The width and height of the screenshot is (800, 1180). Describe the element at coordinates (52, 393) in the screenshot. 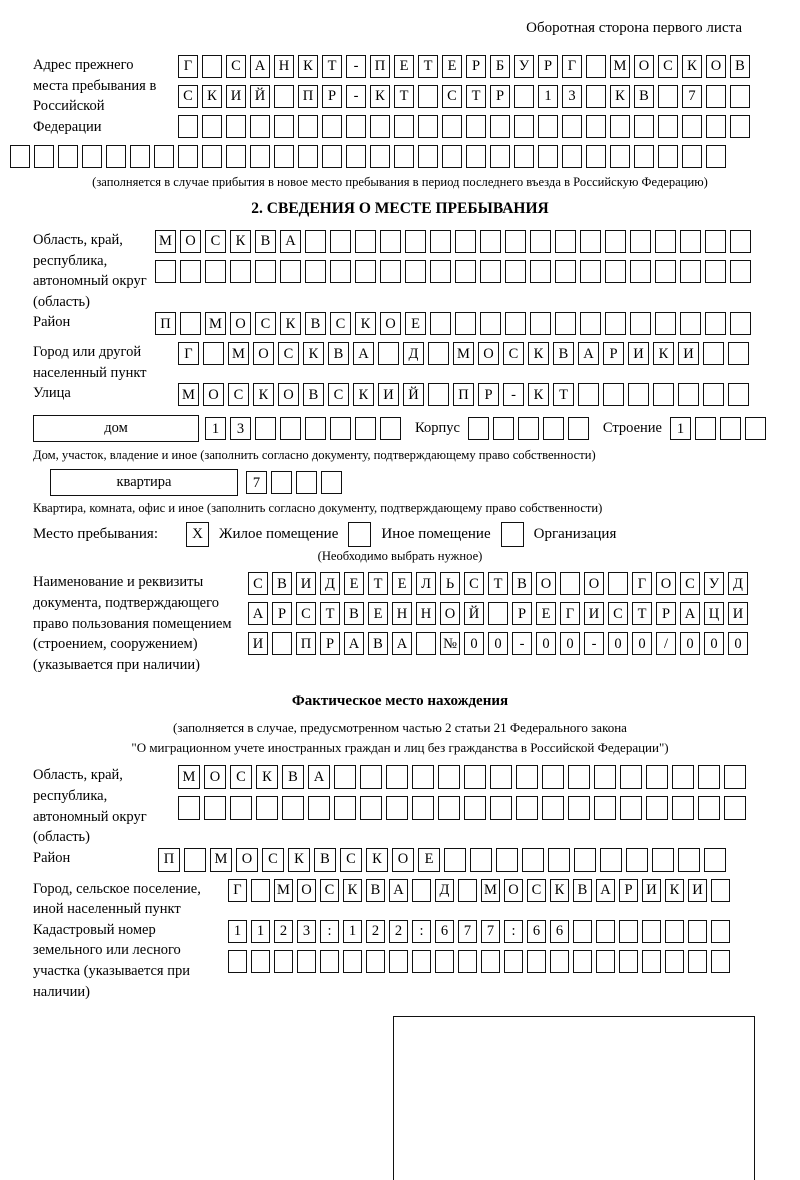

I see `street-label: Улица` at that location.